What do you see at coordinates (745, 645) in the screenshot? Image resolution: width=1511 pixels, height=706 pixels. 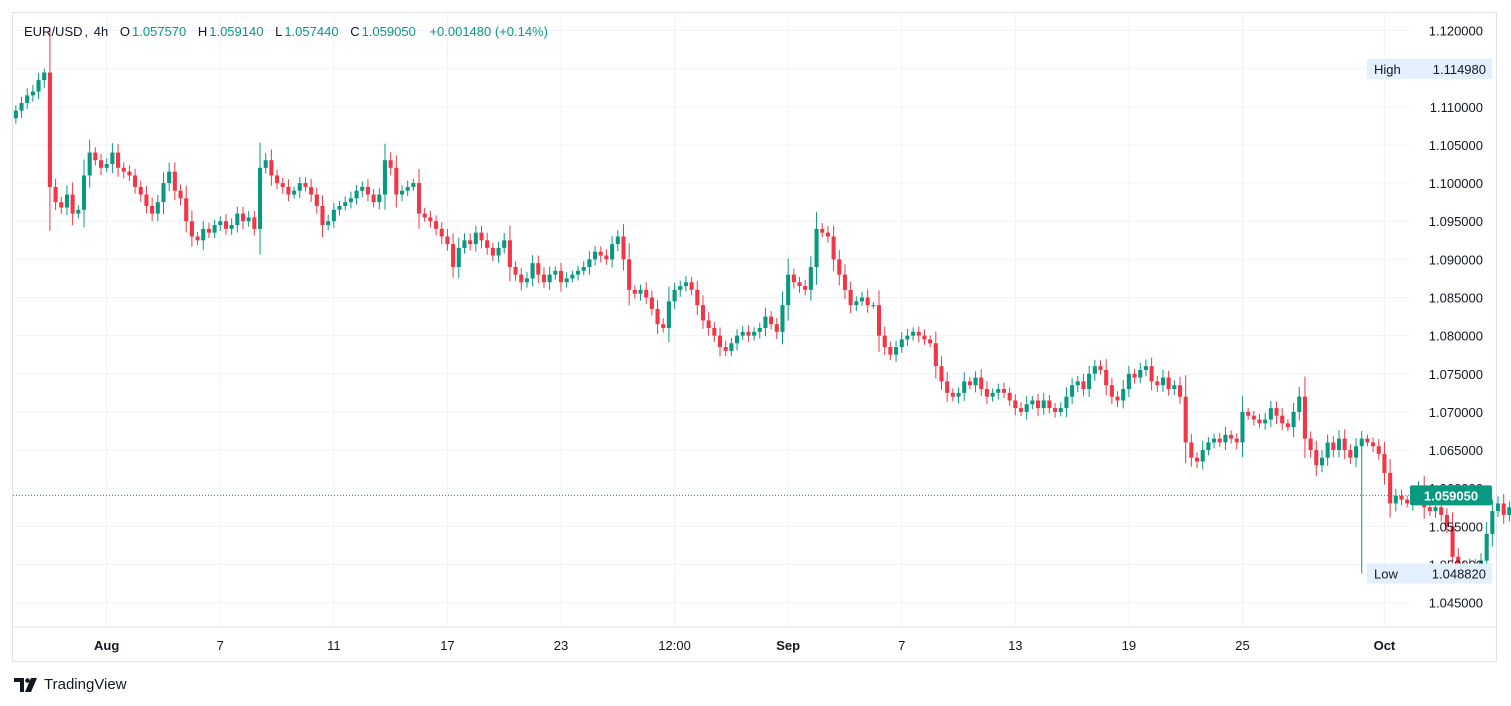 I see `time-axis: Aug 7 11 17 23 12:00 Sep 7 13 19 25 Oct` at bounding box center [745, 645].